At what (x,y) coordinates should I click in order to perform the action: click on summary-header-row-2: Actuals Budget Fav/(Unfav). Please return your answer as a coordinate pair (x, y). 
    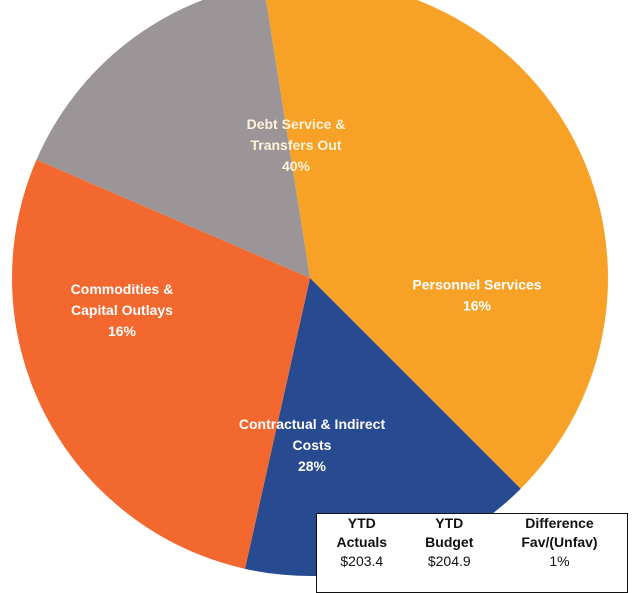
    Looking at the image, I should click on (472, 542).